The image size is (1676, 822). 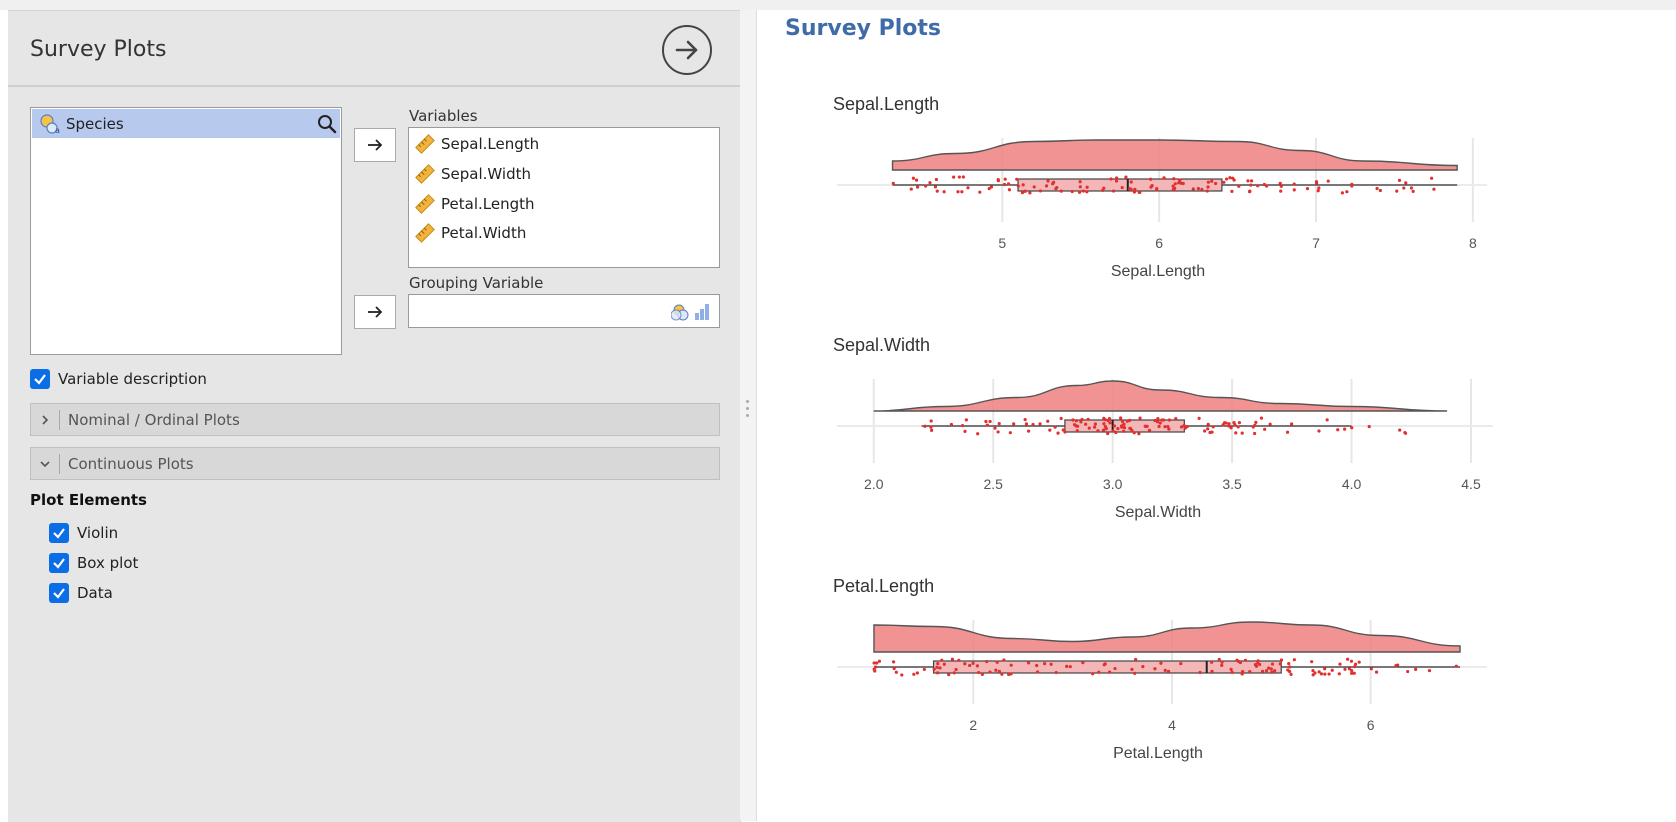 What do you see at coordinates (375, 419) in the screenshot?
I see `section-nominal-ordinal-plots: Nominal / Ordinal Plots` at bounding box center [375, 419].